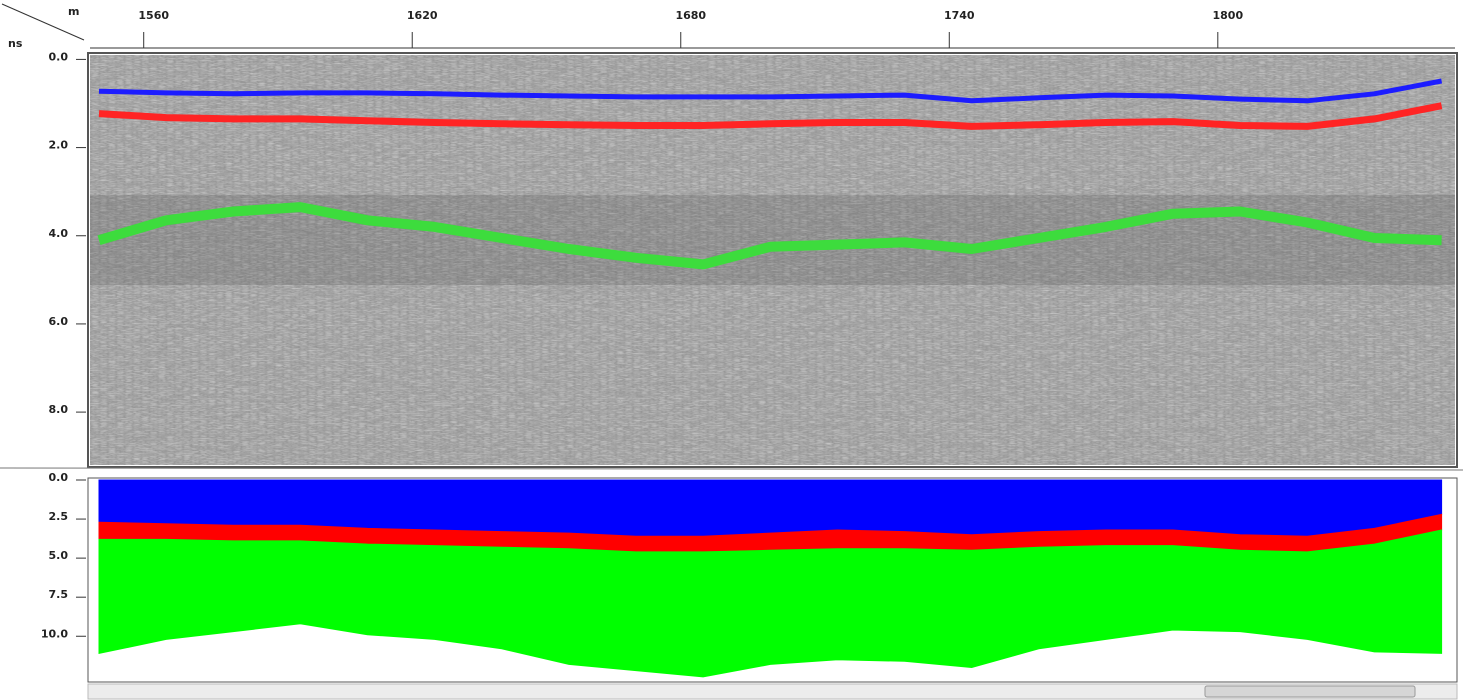  I want to click on panel-divider, so click(731, 469).